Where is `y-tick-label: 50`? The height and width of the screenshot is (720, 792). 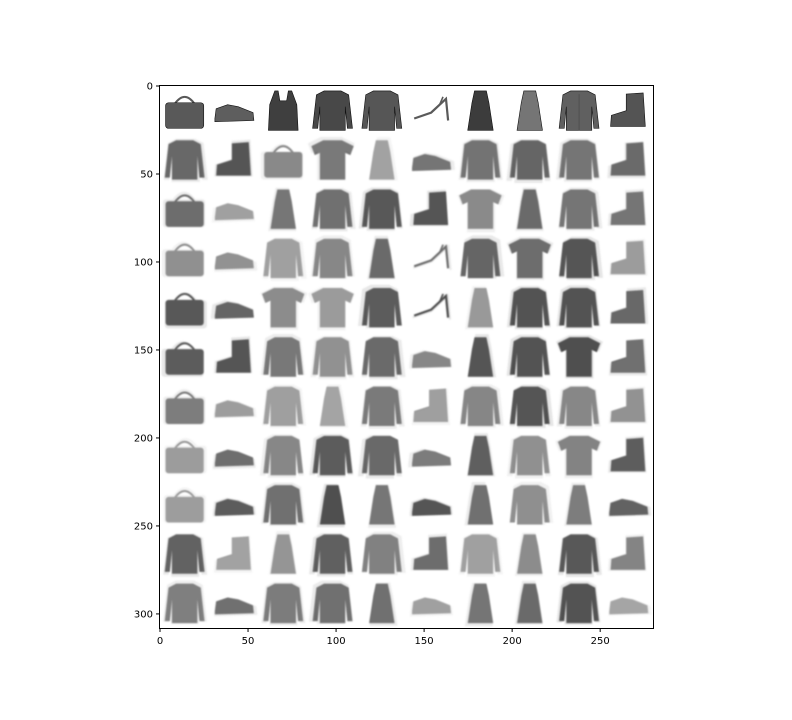
y-tick-label: 50 is located at coordinates (146, 174).